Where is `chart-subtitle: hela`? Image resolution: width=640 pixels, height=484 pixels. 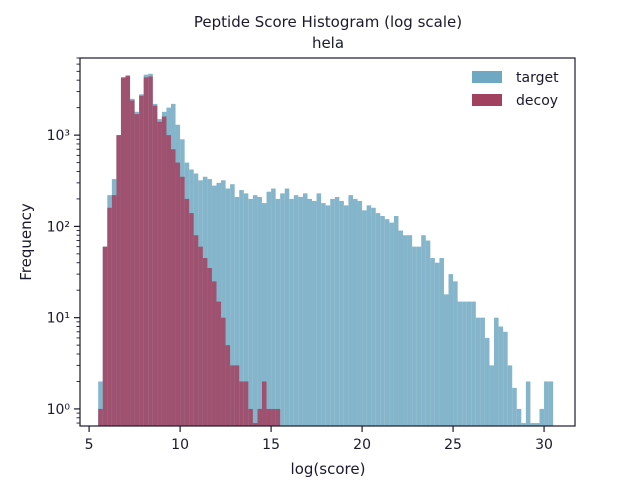 chart-subtitle: hela is located at coordinates (328, 43).